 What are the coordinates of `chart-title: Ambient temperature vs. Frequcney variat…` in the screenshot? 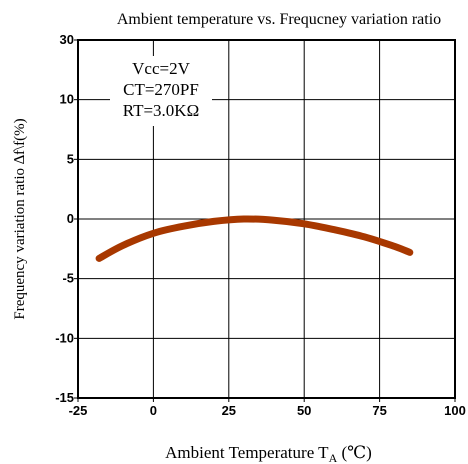 It's located at (279, 19).